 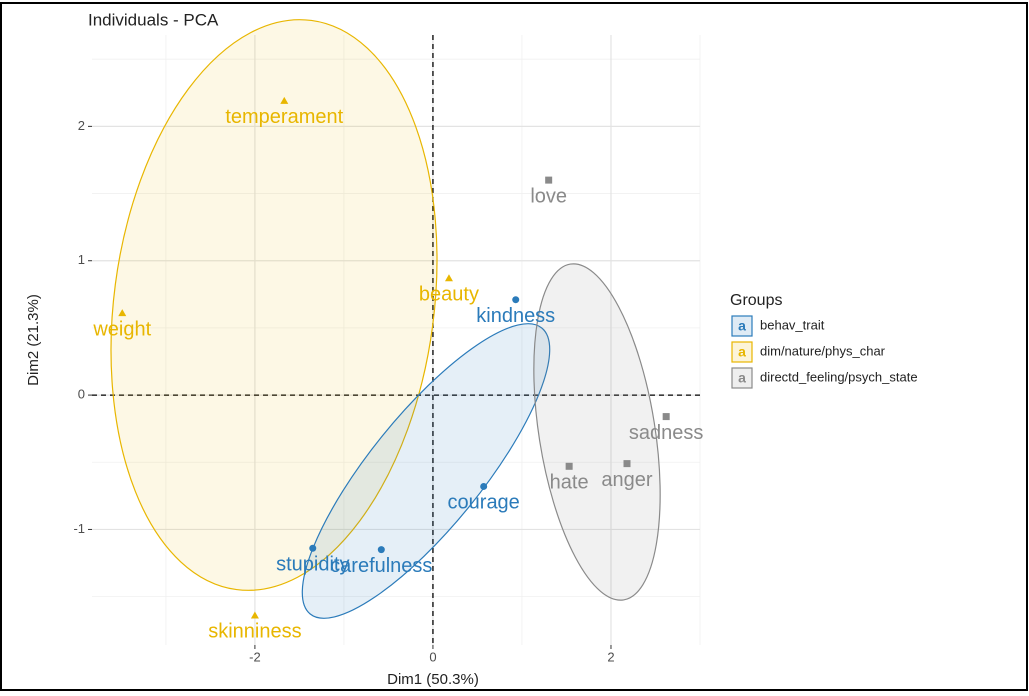 I want to click on x-axis-label: Dim1 (50.3%), so click(x=433, y=679).